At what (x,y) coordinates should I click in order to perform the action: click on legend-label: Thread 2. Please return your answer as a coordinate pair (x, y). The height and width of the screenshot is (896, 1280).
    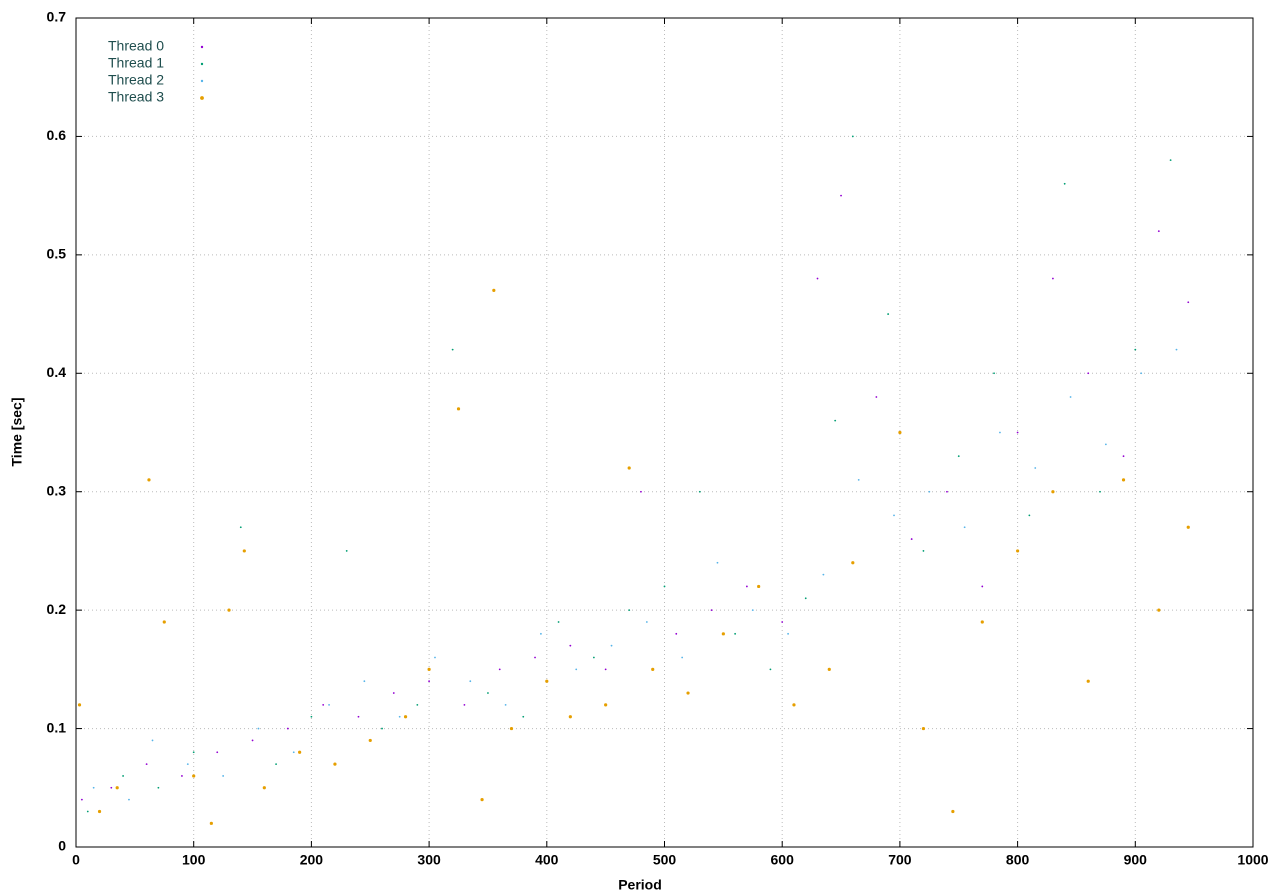
    Looking at the image, I should click on (136, 80).